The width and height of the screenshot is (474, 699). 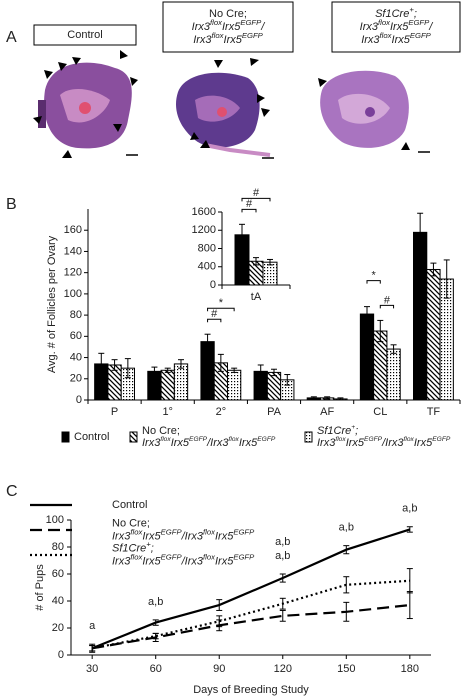 What do you see at coordinates (415, 14) in the screenshot?
I see `label-text: ;` at bounding box center [415, 14].